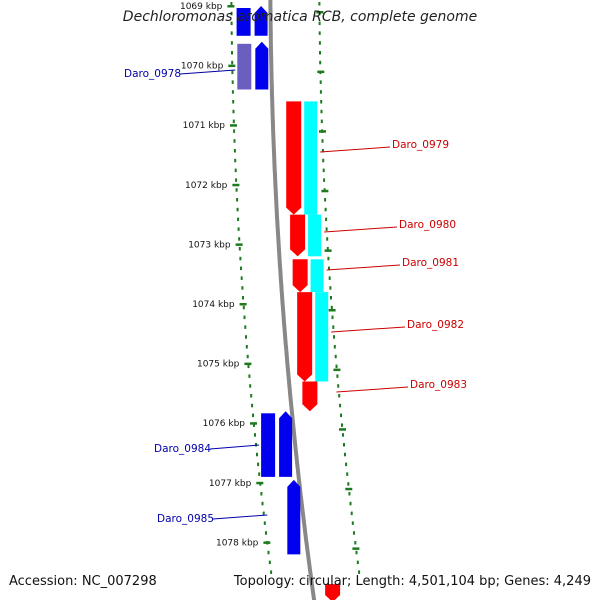 This screenshot has width=600, height=600. I want to click on tick-label: 1069 kbp, so click(201, 7).